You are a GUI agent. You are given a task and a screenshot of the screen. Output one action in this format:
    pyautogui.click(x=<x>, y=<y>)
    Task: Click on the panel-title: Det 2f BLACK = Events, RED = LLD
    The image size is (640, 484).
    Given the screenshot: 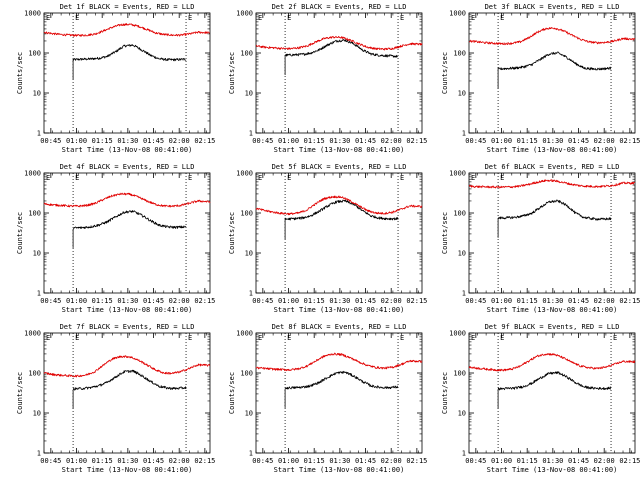 What is the action you would take?
    pyautogui.click(x=339, y=7)
    